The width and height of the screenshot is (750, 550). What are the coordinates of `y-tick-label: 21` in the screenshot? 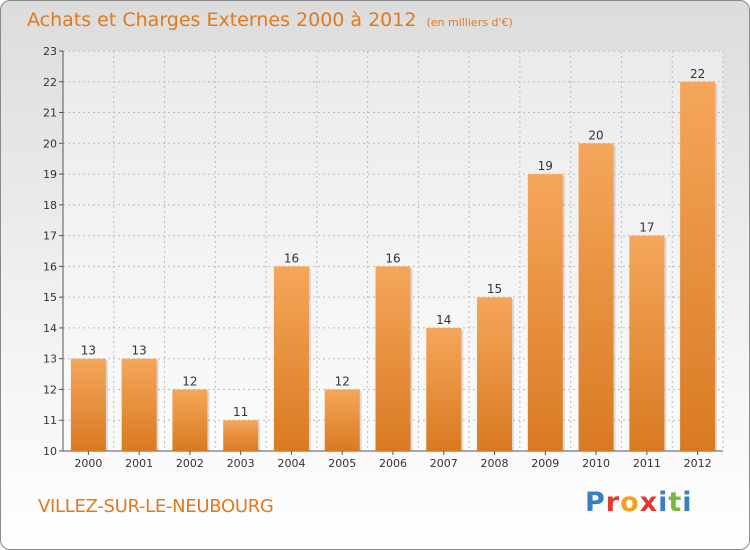 It's located at (50, 113).